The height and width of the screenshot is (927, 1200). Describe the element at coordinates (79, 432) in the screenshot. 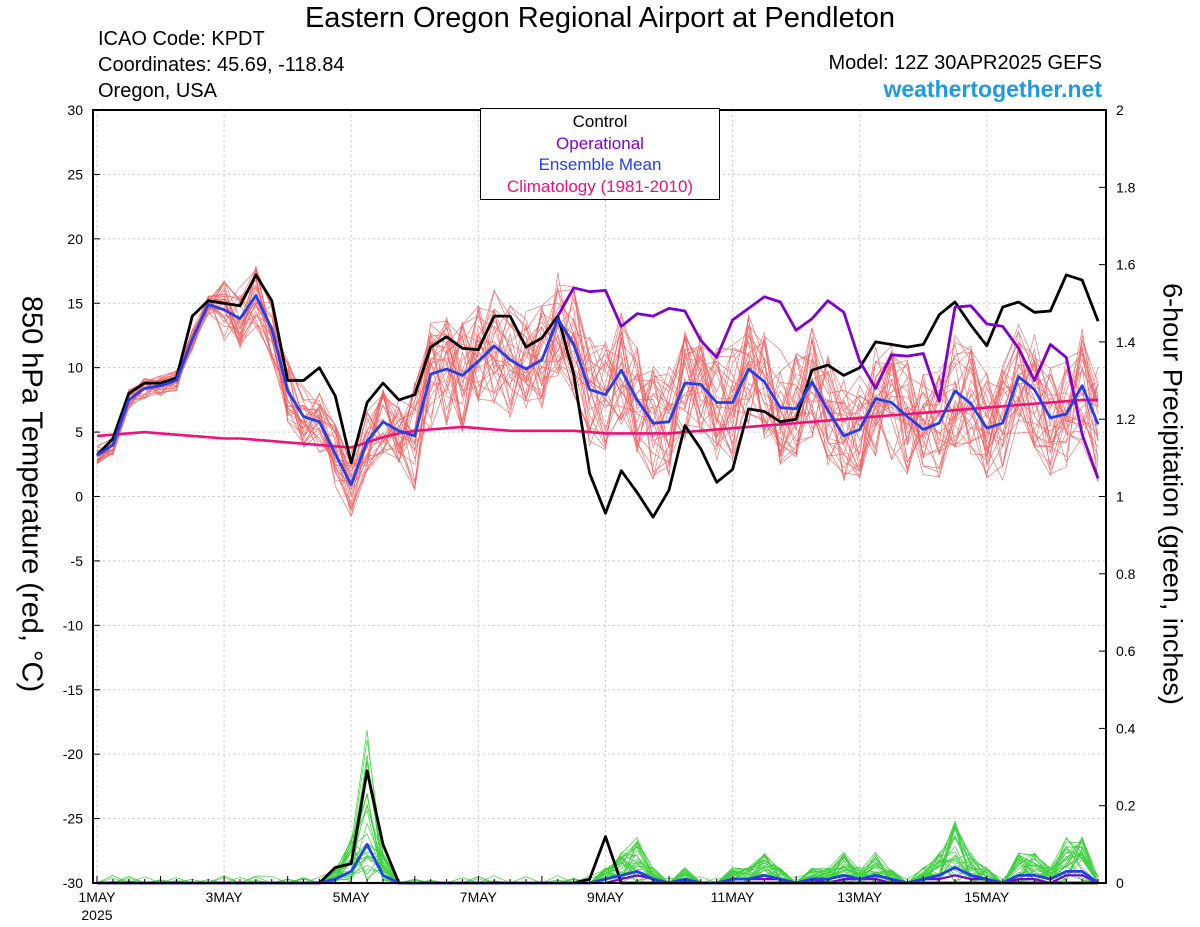

I see `y-tick-label-left: 5` at that location.